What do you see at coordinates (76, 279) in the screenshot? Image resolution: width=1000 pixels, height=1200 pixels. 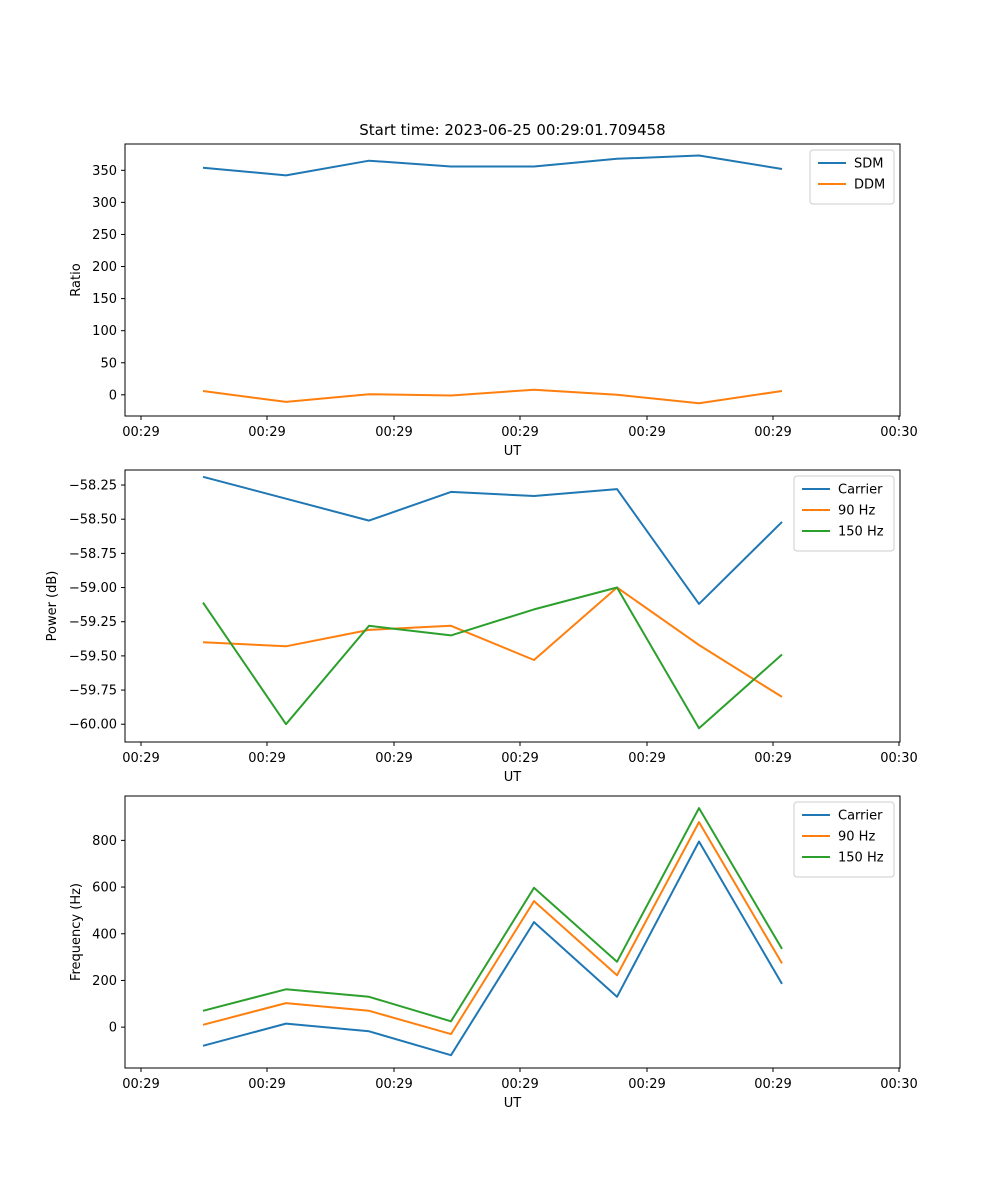 I see `y-axis-label: Ratio` at bounding box center [76, 279].